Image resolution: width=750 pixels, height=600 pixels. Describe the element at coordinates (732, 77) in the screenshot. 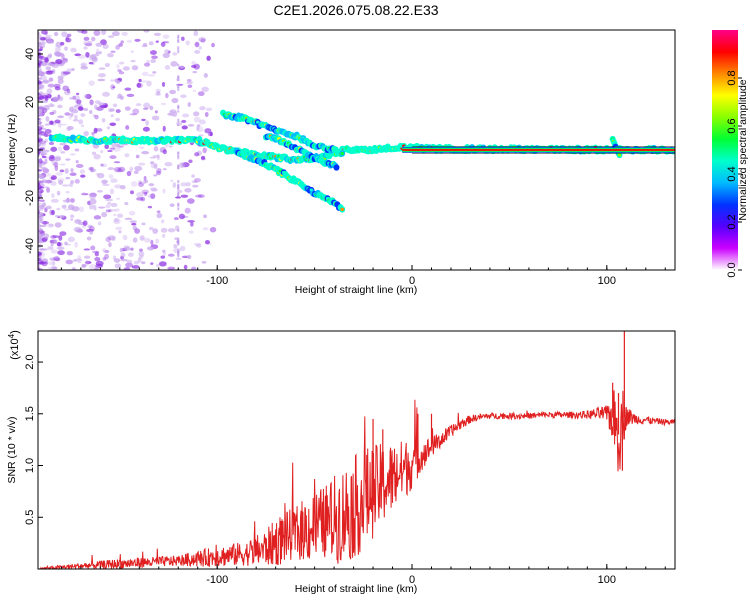

I see `colorbar-tick-label: 0.8` at that location.